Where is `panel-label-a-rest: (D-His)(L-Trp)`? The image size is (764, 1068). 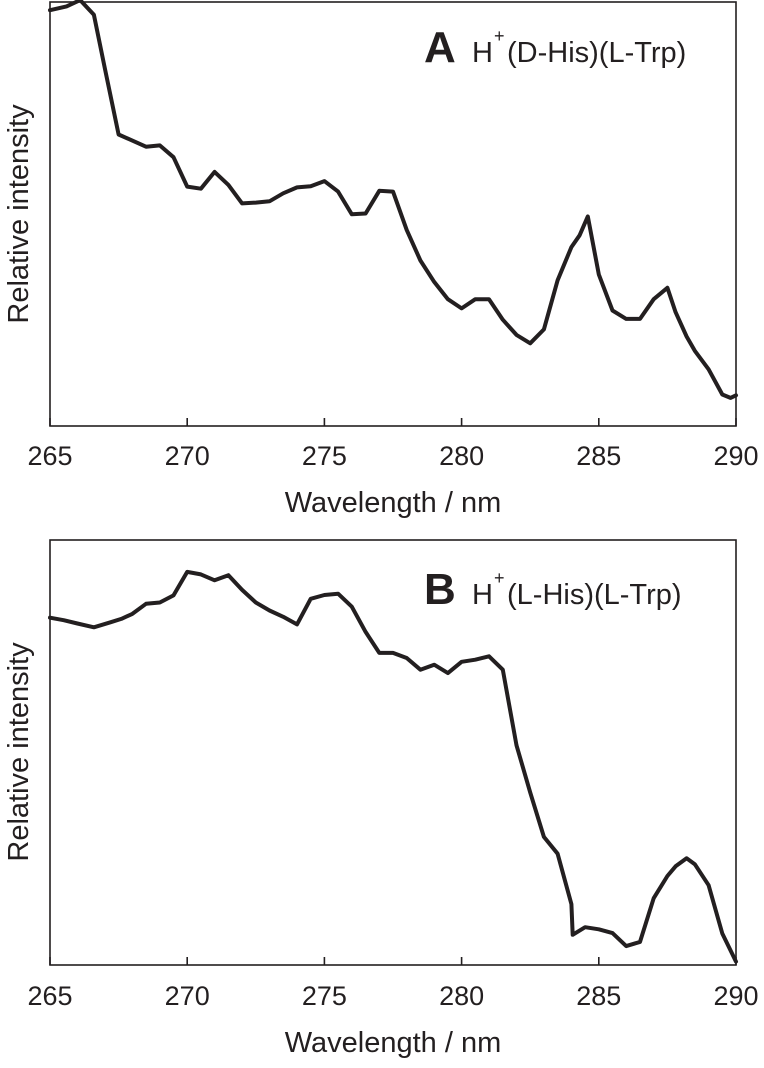 panel-label-a-rest: (D-His)(L-Trp) is located at coordinates (596, 53).